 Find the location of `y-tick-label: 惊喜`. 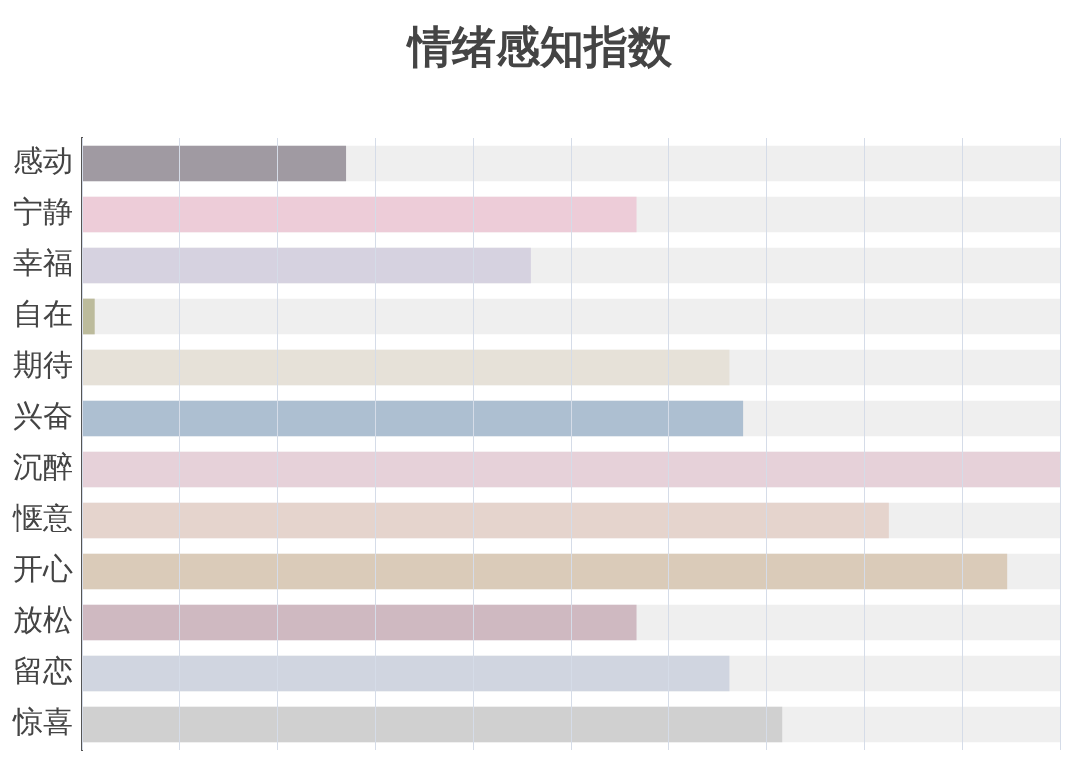

y-tick-label: 惊喜 is located at coordinates (42, 722).